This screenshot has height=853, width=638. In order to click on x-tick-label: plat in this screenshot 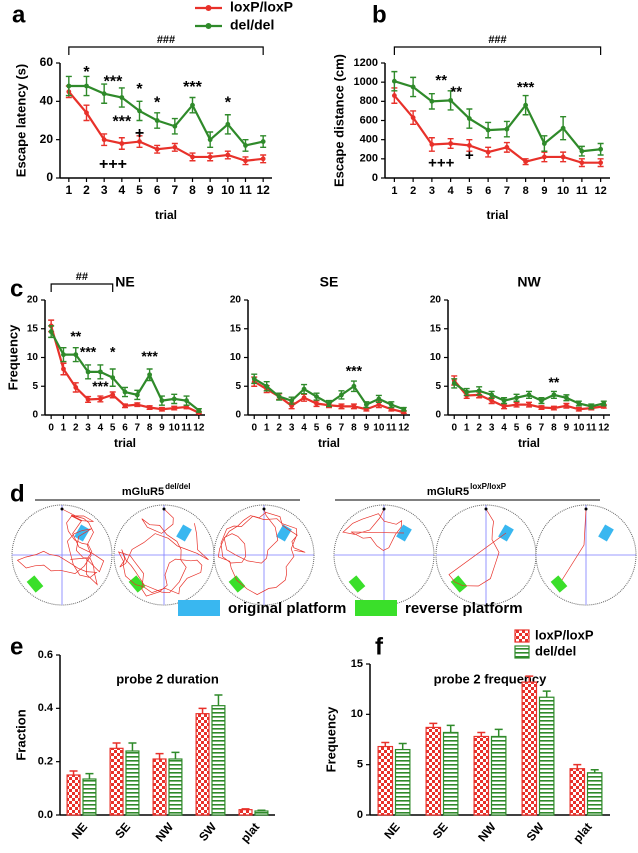, I will do `click(250, 832)`.